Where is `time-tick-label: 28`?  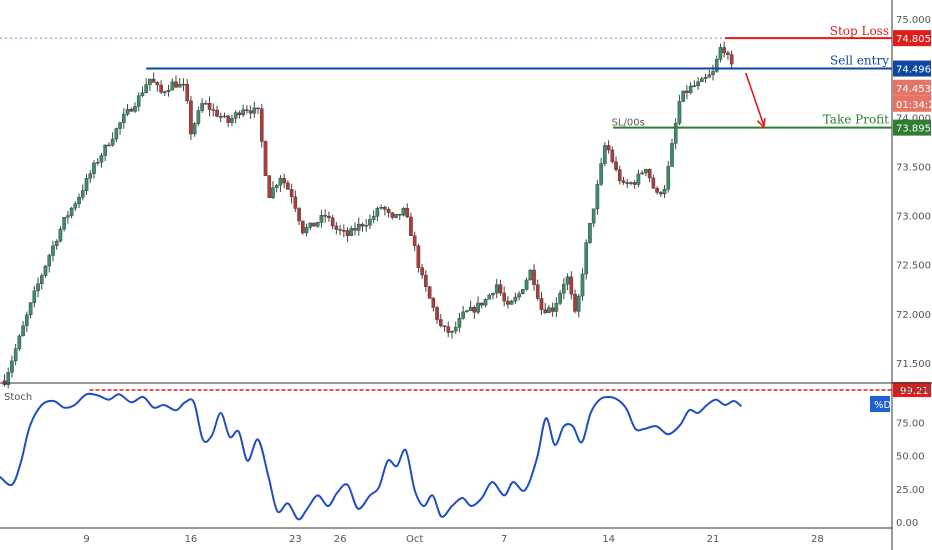
time-tick-label: 28 is located at coordinates (817, 539).